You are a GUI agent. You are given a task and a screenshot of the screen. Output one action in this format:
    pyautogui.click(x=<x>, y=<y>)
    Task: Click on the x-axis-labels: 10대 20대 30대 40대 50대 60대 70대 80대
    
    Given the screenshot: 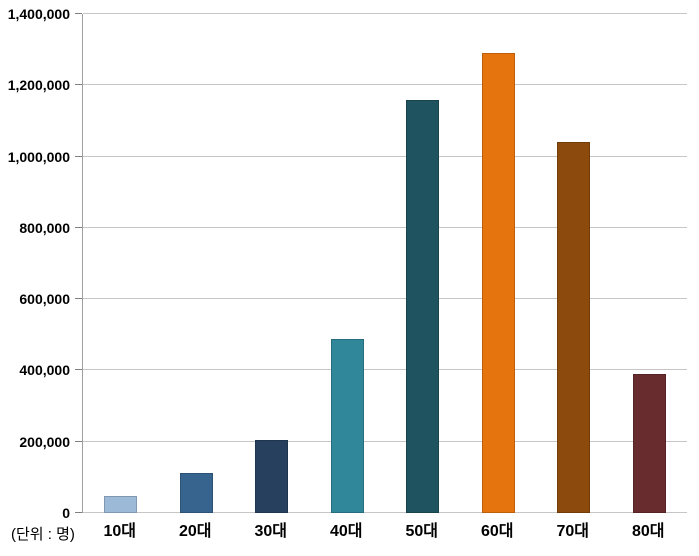 What is the action you would take?
    pyautogui.click(x=384, y=528)
    